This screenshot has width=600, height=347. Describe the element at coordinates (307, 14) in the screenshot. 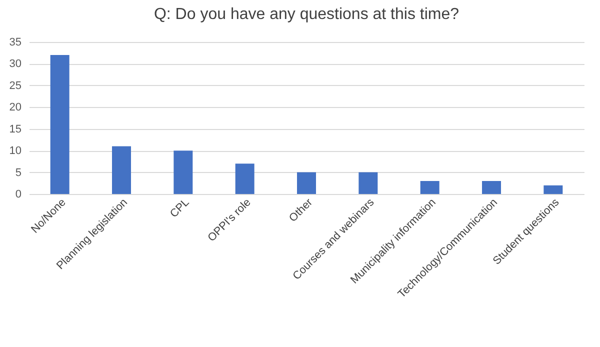

I see `chart-title: Q: Do you have any questions at this time?` at that location.